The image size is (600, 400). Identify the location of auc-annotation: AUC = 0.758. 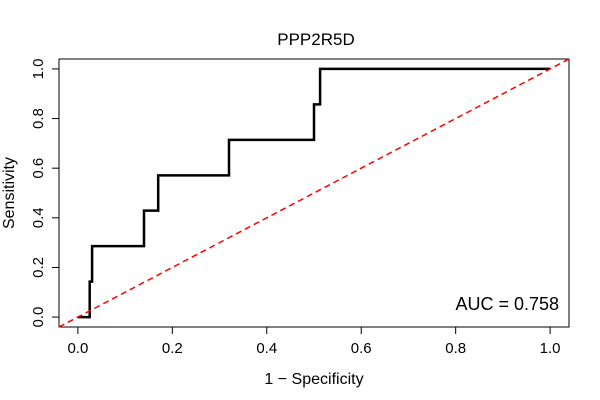
(507, 304).